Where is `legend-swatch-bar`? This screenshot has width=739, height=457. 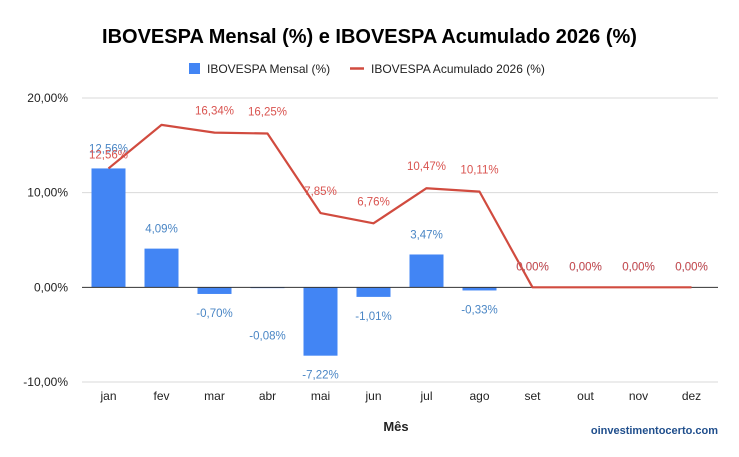 legend-swatch-bar is located at coordinates (194, 68).